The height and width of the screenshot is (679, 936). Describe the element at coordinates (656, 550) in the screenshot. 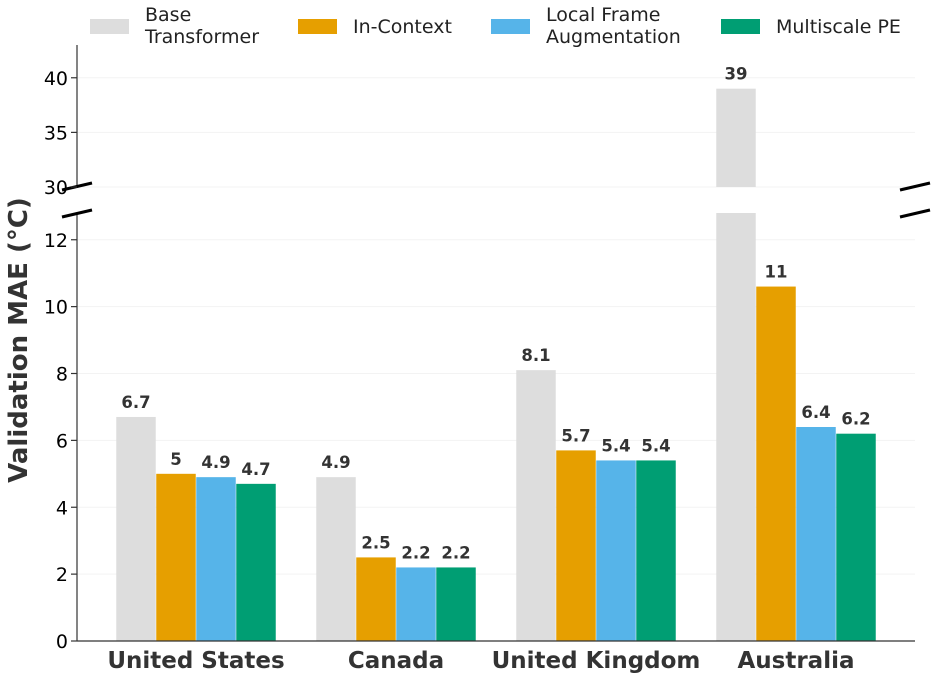

I see `bar-multiscale-pe-united-kingdom` at that location.